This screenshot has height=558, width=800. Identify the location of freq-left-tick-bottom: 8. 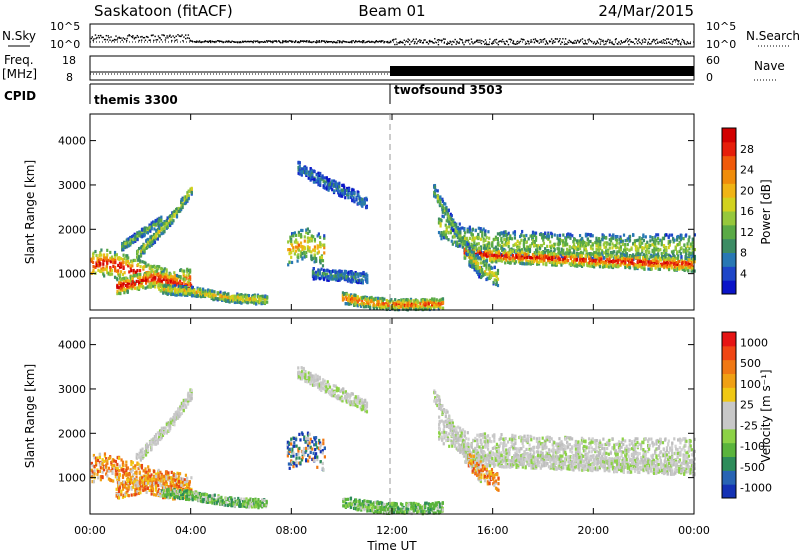
(69, 77).